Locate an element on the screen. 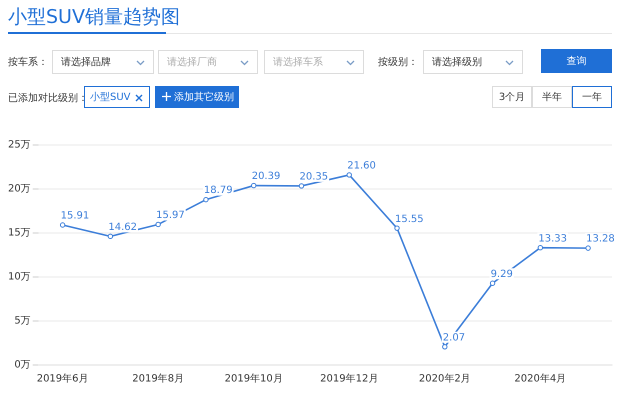 This screenshot has width=640, height=397. x-tick-label: 2019年10月 is located at coordinates (253, 378).